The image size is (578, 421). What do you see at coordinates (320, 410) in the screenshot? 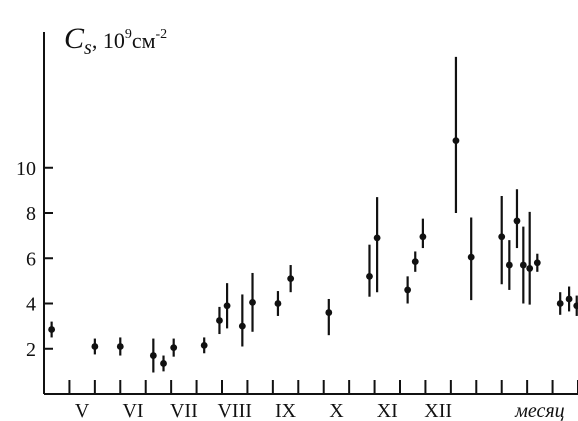
I see `month-labels: V VI VII VIII IX X XI XII месяц` at bounding box center [320, 410].